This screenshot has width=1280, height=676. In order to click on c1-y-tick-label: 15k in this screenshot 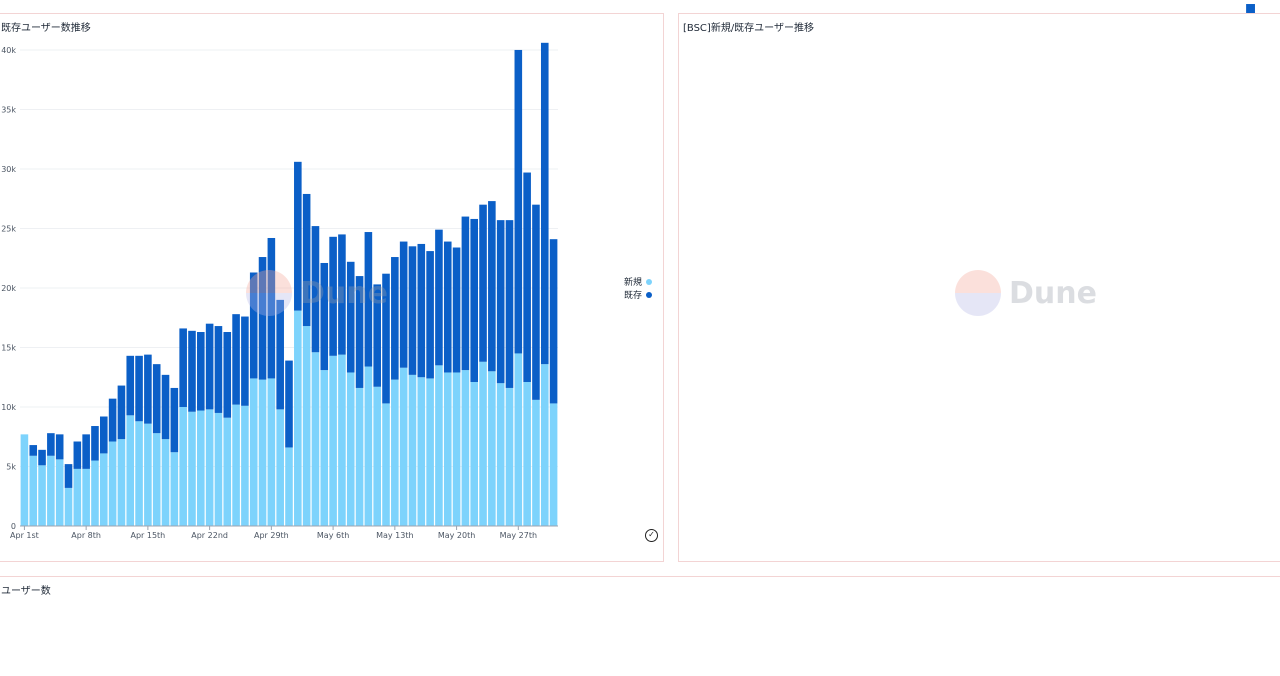, I will do `click(8, 347)`.